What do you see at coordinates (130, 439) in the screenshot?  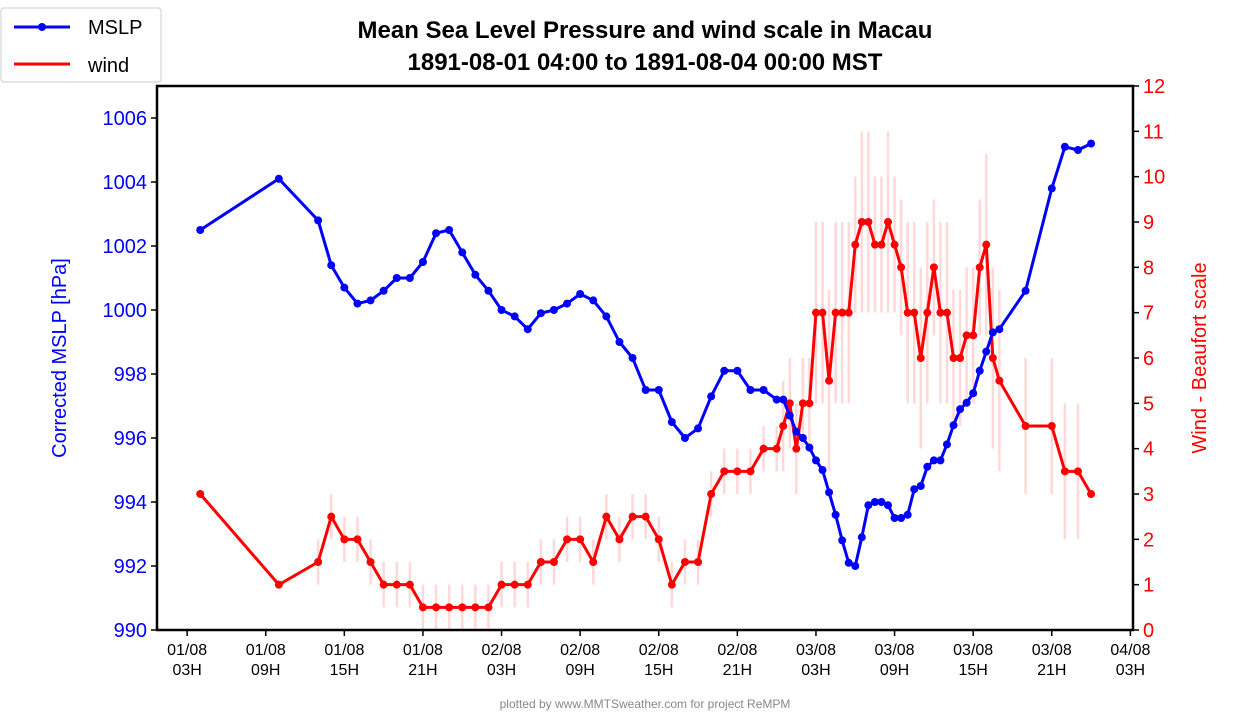 I see `y-left-tick-label: 996` at bounding box center [130, 439].